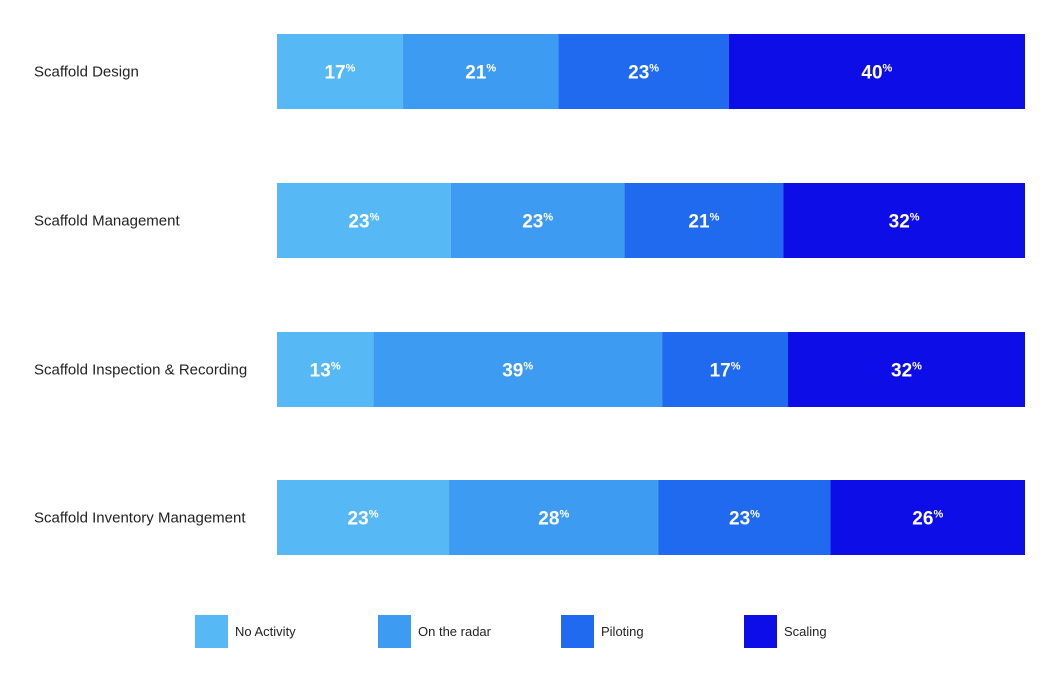 This screenshot has width=1051, height=673. Describe the element at coordinates (548, 519) in the screenshot. I see `data-label-value: 28` at that location.